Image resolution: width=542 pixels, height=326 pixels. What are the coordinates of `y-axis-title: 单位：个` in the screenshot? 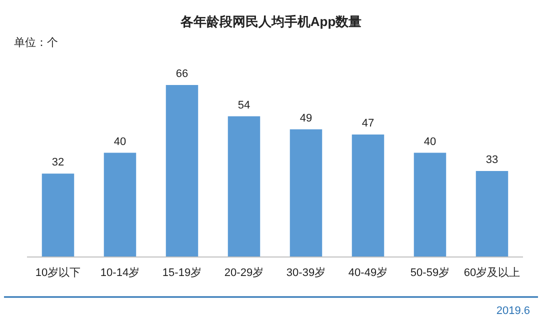 It's located at (36, 42).